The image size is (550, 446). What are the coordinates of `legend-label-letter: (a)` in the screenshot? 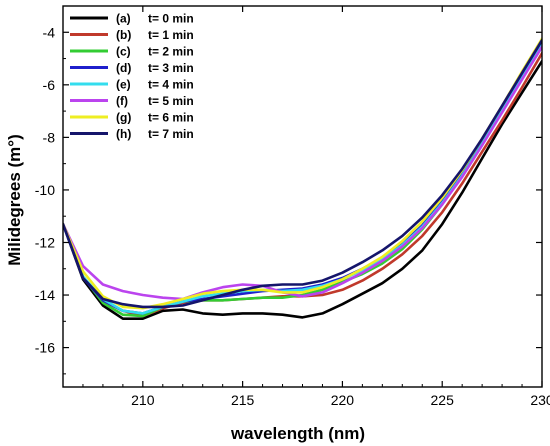 It's located at (123, 19).